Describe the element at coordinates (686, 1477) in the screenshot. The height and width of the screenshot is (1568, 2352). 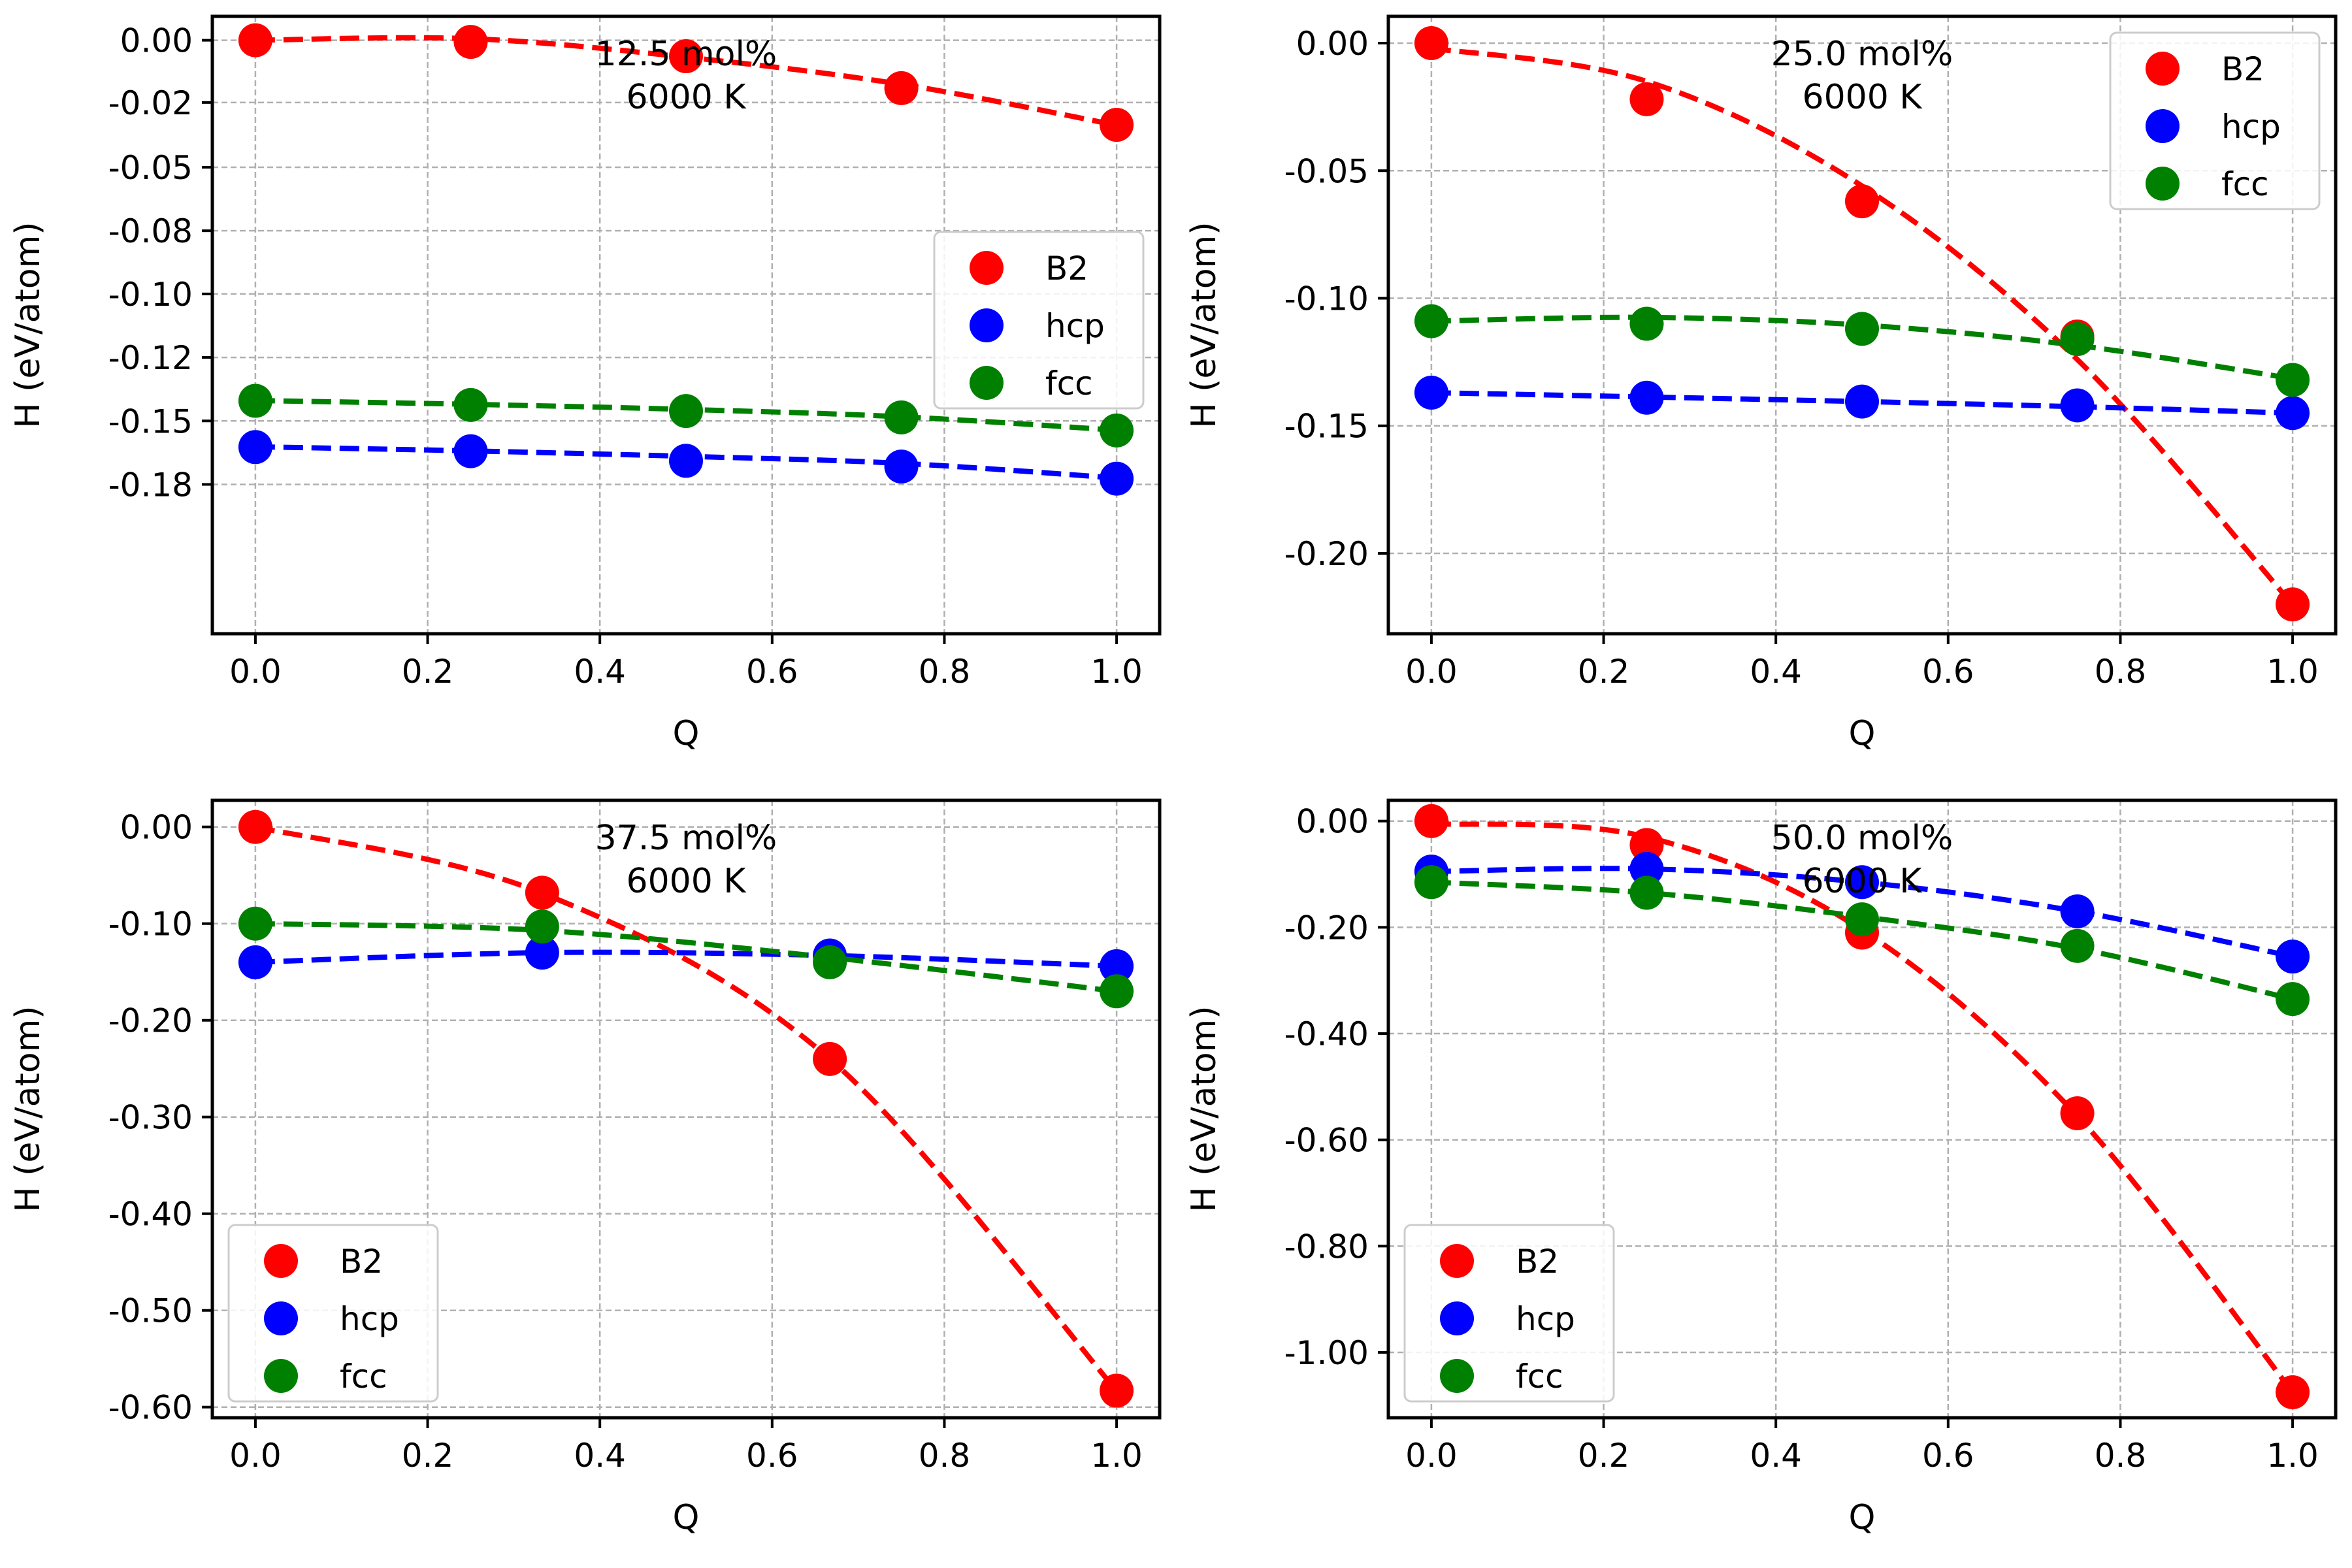
I see `x-axis: 0.0 0.2 0.4 0.6 0.8 1.0 Q` at that location.